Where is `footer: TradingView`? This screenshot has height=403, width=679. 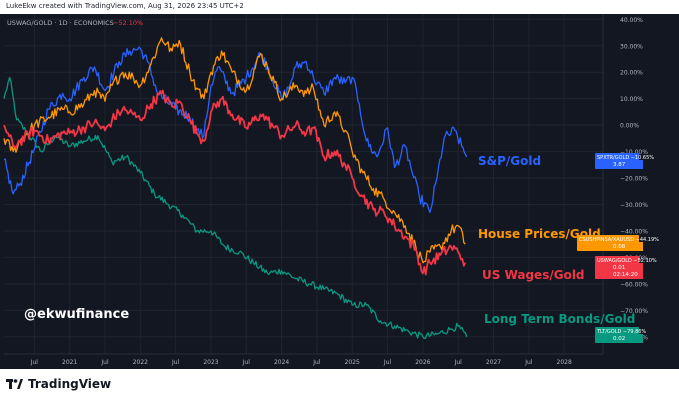
footer: TradingView is located at coordinates (339, 386).